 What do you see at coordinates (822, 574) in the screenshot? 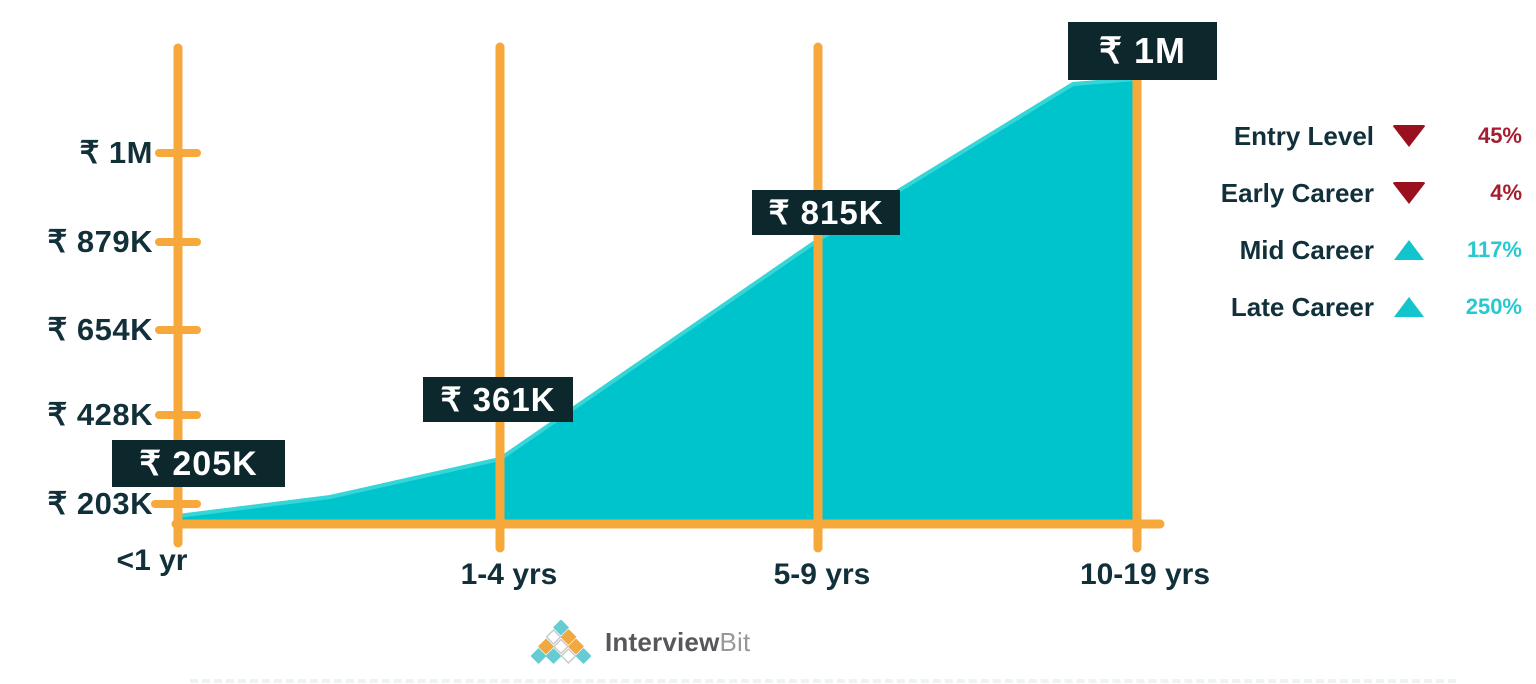
I see `x-category-label: 5-9 yrs` at bounding box center [822, 574].